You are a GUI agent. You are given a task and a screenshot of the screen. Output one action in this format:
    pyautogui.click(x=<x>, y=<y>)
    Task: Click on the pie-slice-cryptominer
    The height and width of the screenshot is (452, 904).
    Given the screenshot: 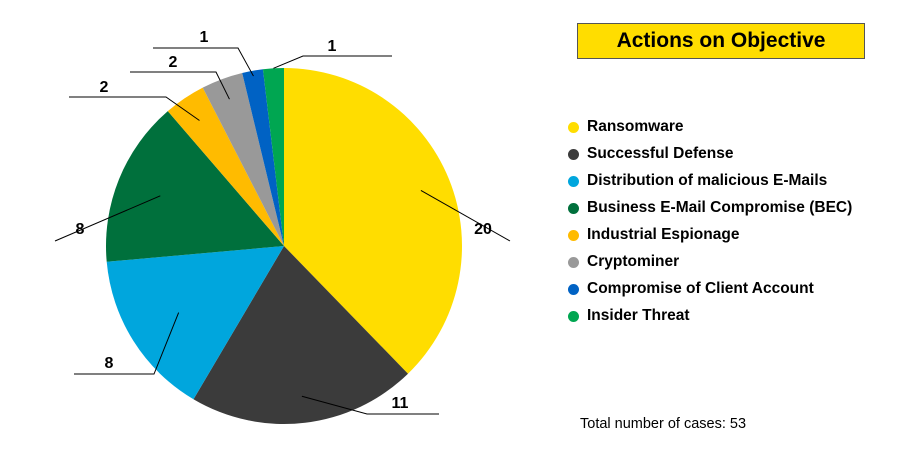 What is the action you would take?
    pyautogui.click(x=243, y=159)
    